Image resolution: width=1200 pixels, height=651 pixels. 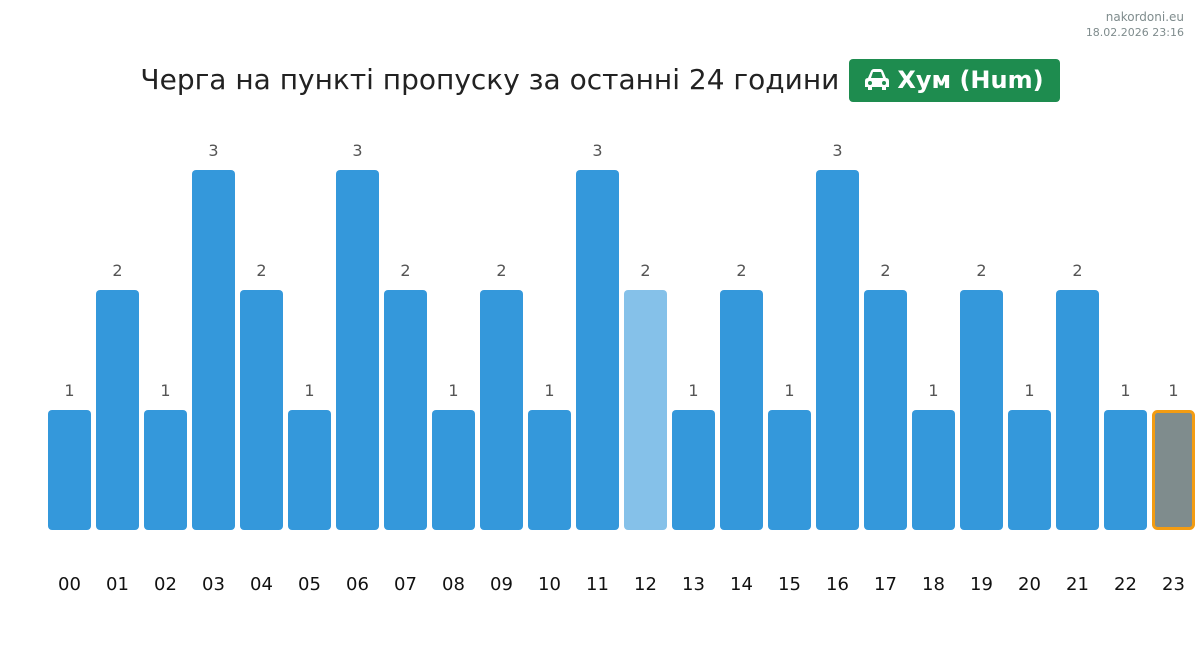 I want to click on value-label-17: 2, so click(x=885, y=270).